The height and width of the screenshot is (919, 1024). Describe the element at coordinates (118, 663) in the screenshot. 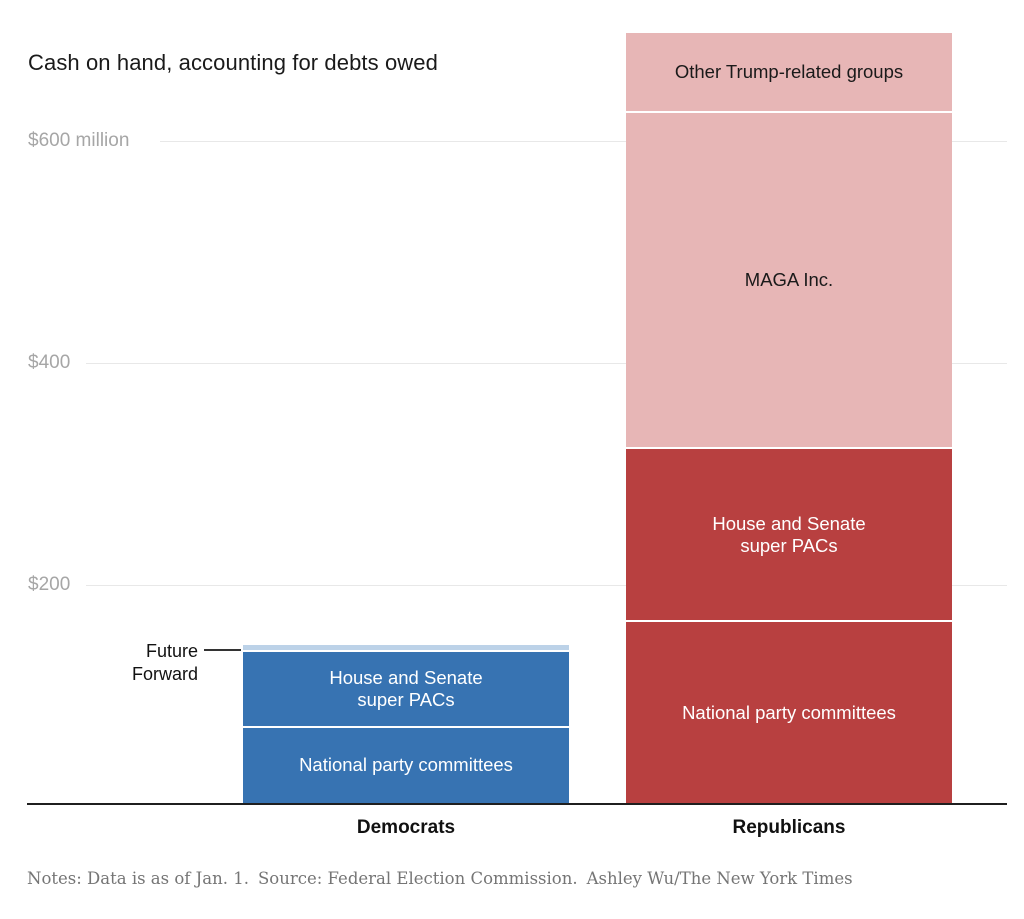

I see `annotation-future-forward: Future Forward` at that location.